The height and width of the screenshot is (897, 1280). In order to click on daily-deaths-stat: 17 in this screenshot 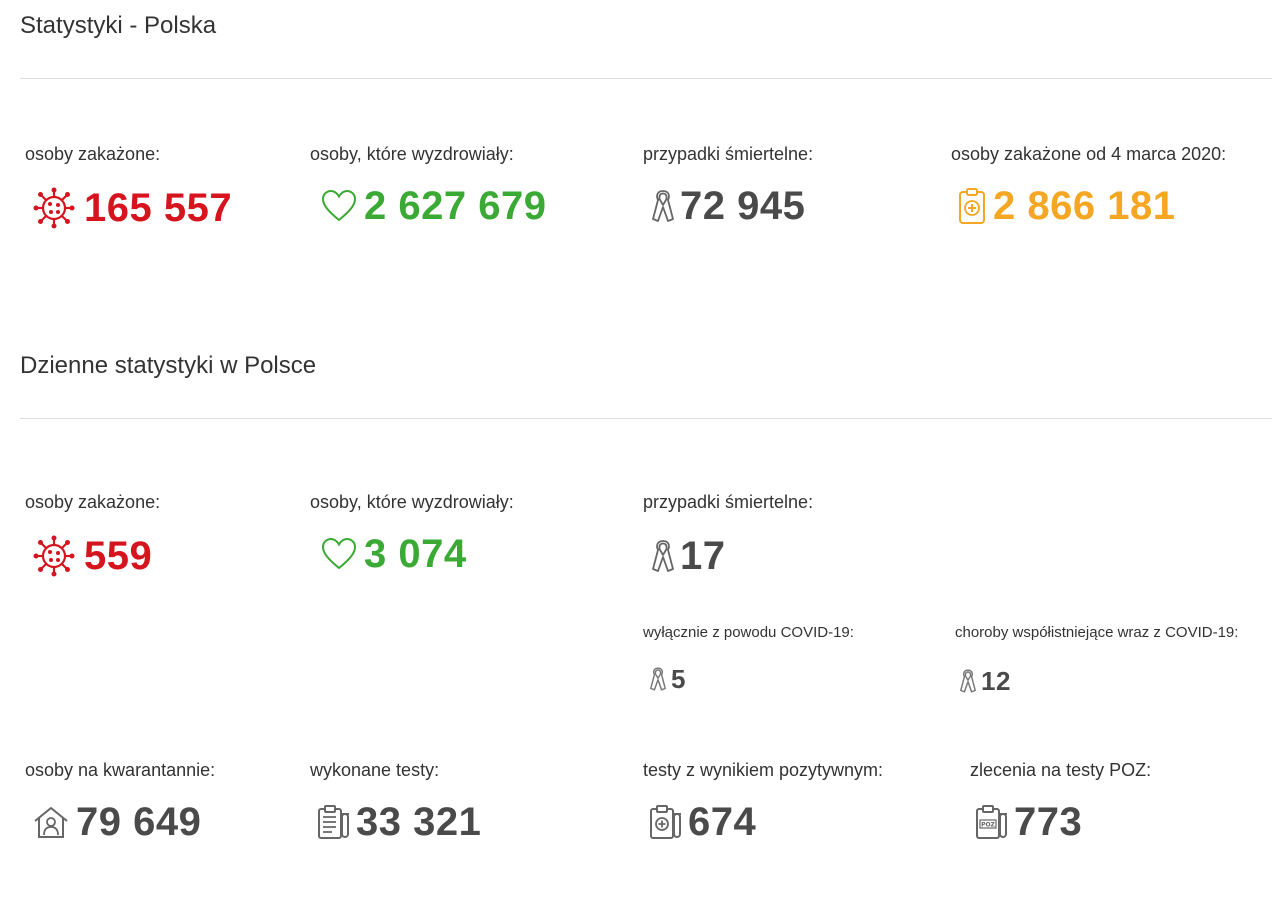, I will do `click(688, 556)`.